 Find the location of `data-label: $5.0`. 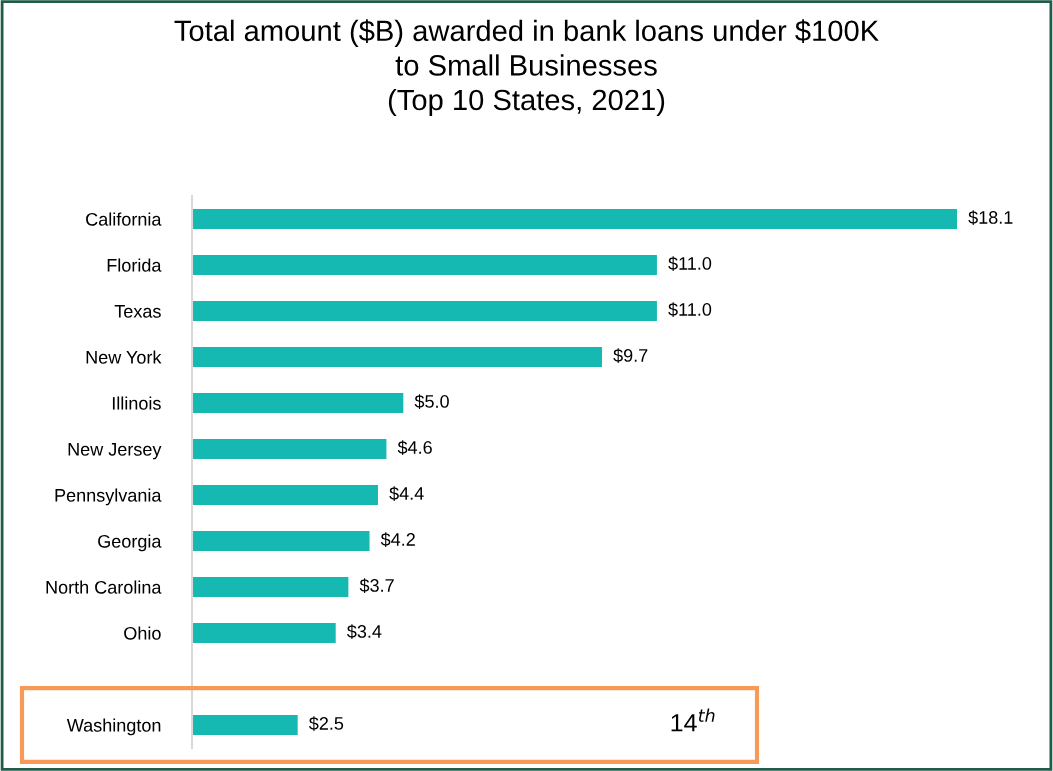

data-label: $5.0 is located at coordinates (431, 401).